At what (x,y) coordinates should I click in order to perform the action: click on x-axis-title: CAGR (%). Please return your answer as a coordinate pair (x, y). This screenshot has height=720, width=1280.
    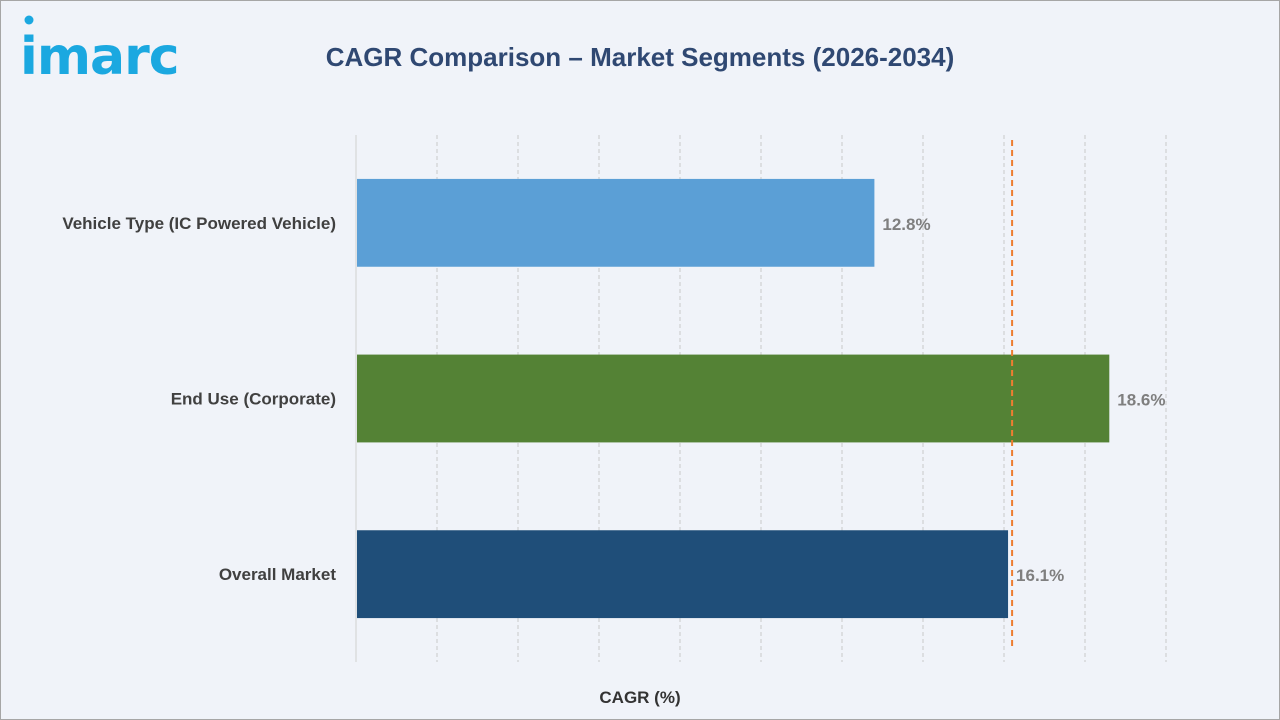
    Looking at the image, I should click on (640, 697).